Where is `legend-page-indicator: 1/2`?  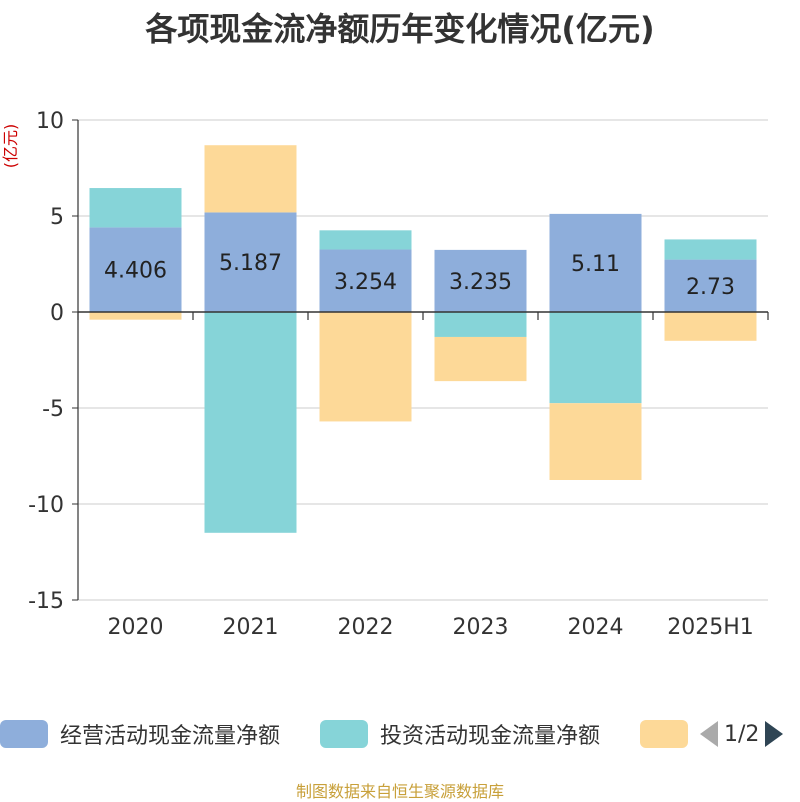
legend-page-indicator: 1/2 is located at coordinates (742, 734).